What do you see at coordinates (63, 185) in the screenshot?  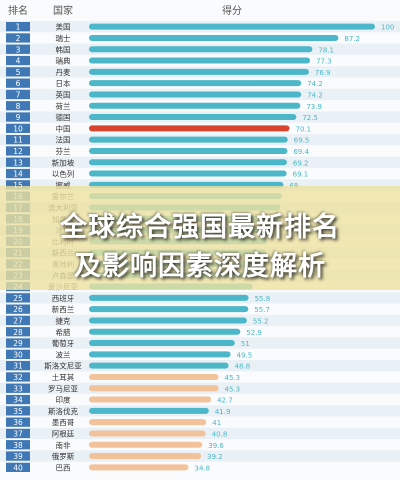 I see `country-label: 挪威` at bounding box center [63, 185].